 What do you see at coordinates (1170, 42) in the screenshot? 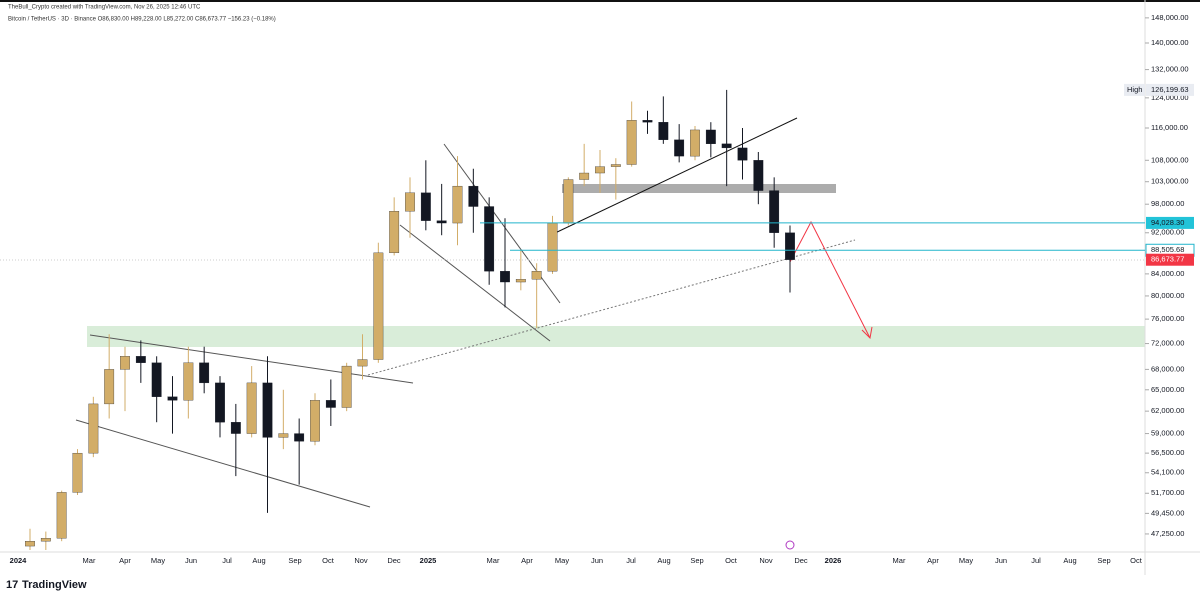
I see `y-tick-label: 140,000.00` at bounding box center [1170, 42].